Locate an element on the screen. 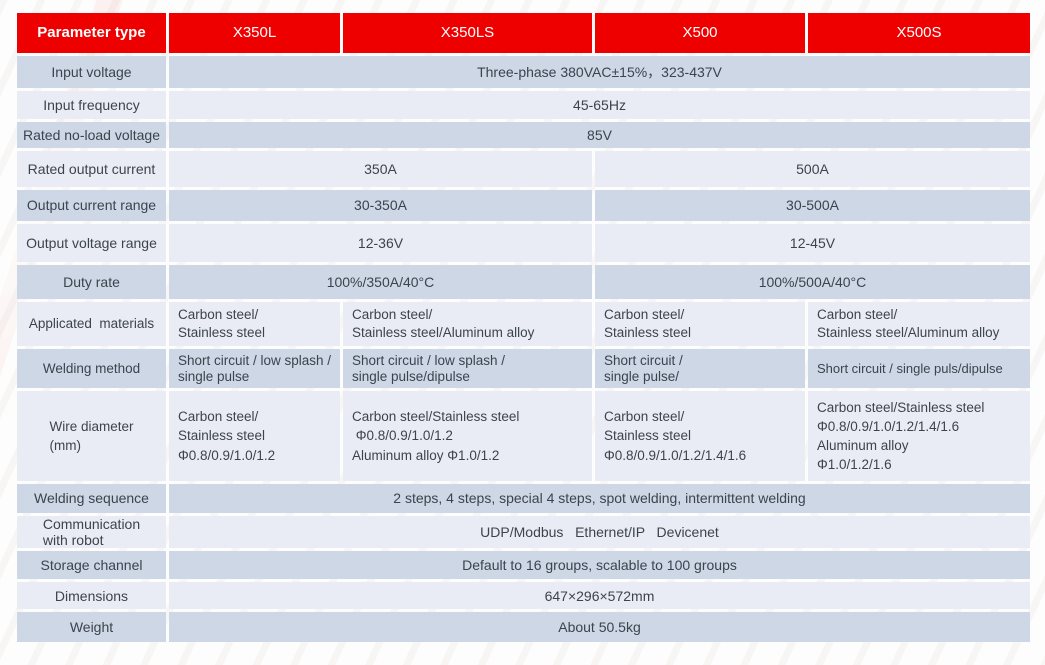 This screenshot has height=665, width=1045. table-row-rated-output-current: Rated output current 350A 500A is located at coordinates (523, 169).